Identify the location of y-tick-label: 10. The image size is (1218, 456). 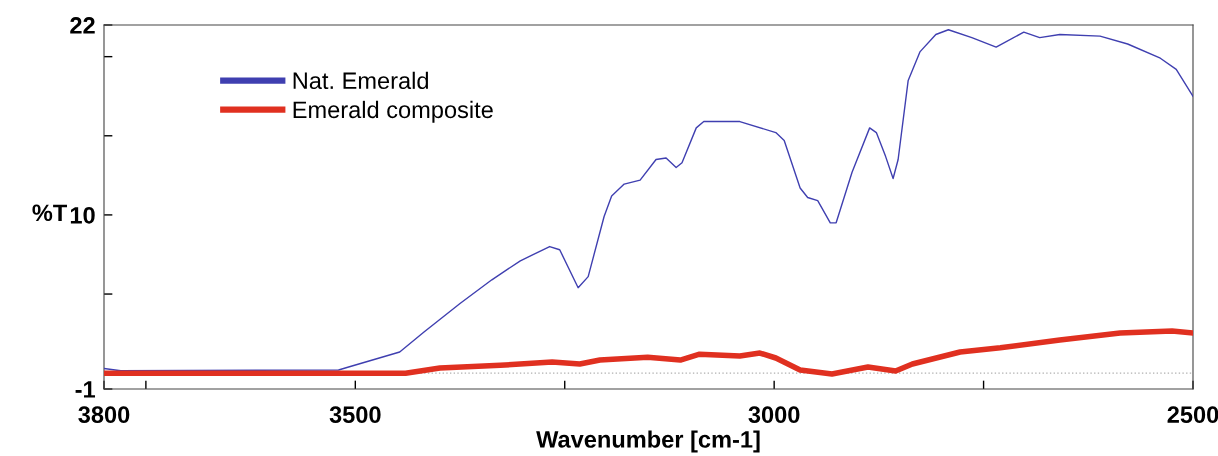
(82, 215).